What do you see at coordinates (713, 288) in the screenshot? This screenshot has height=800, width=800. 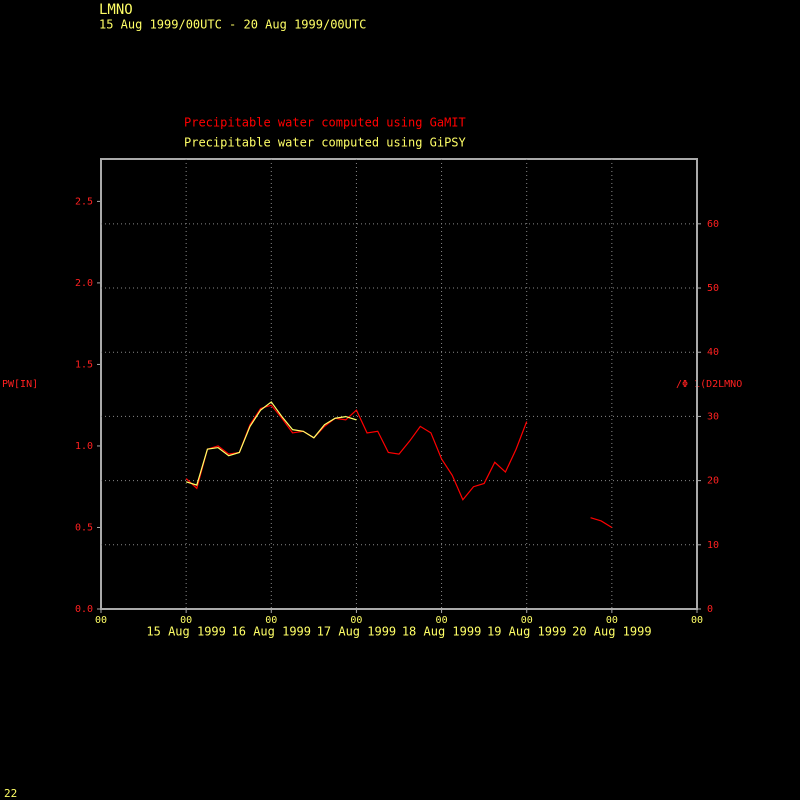 I see `y2-tick-label: 50` at bounding box center [713, 288].